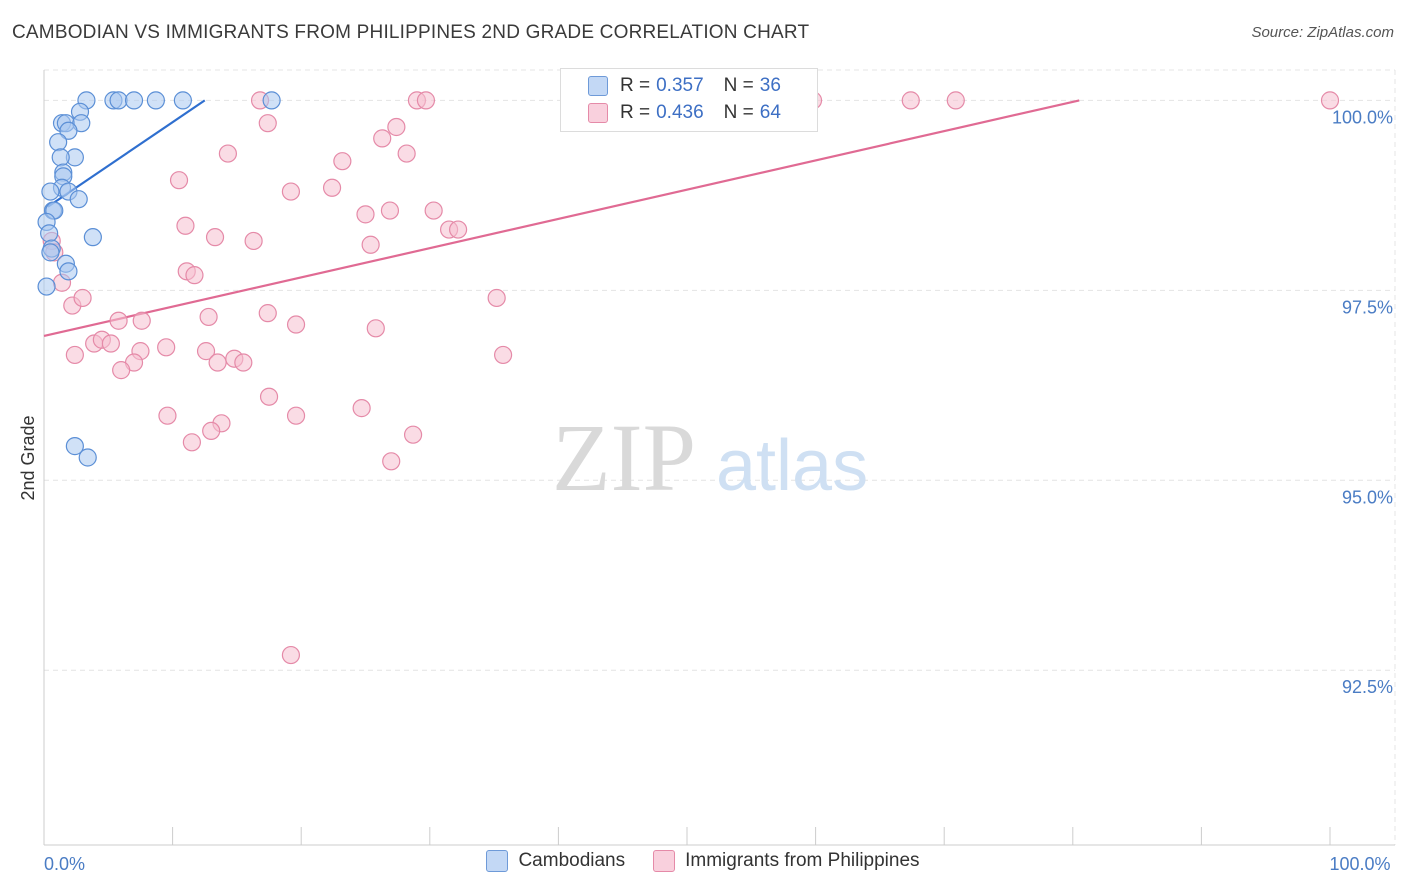 This screenshot has width=1406, height=892. What do you see at coordinates (1367, 687) in the screenshot?
I see `y-tick-label: 92.5%` at bounding box center [1367, 687].